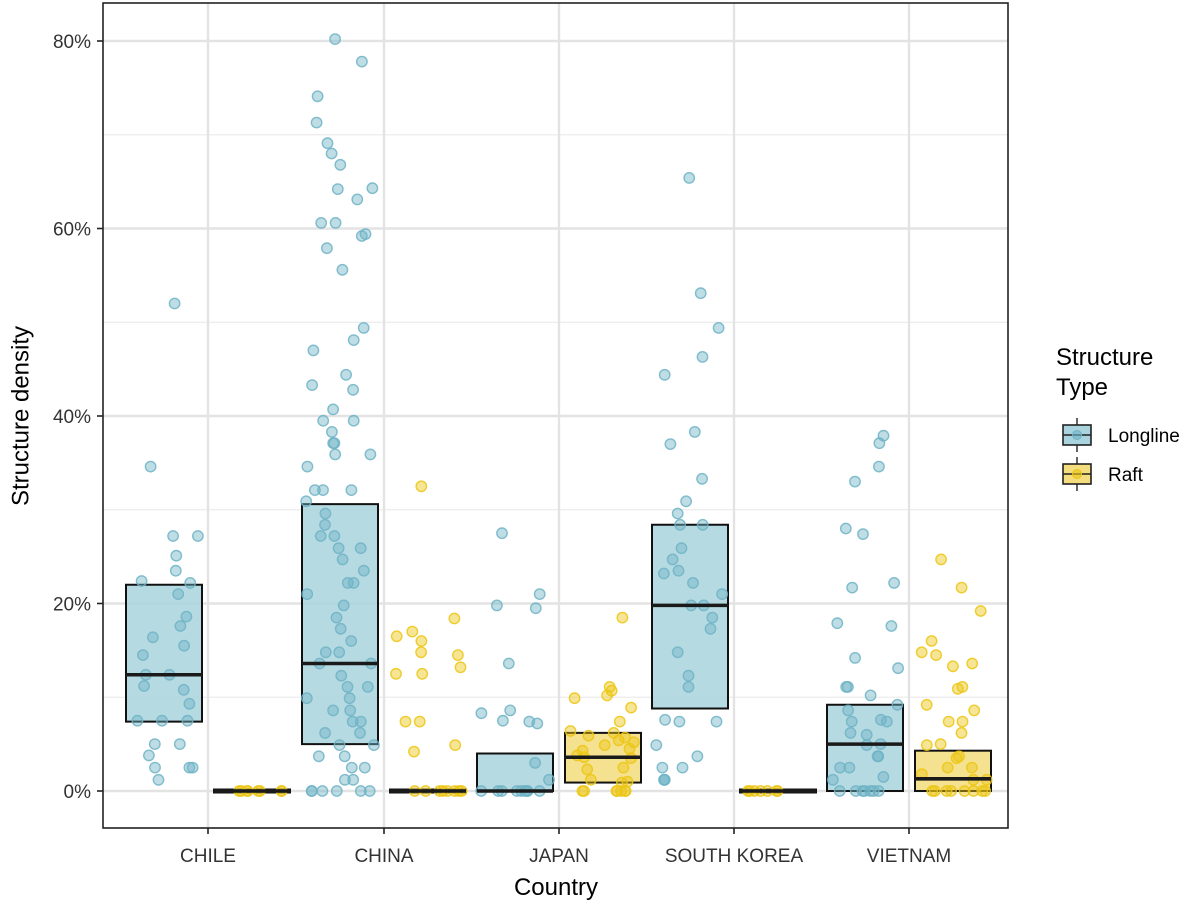 This screenshot has height=904, width=1200. What do you see at coordinates (78, 792) in the screenshot?
I see `y-tick-label: 0%` at bounding box center [78, 792].